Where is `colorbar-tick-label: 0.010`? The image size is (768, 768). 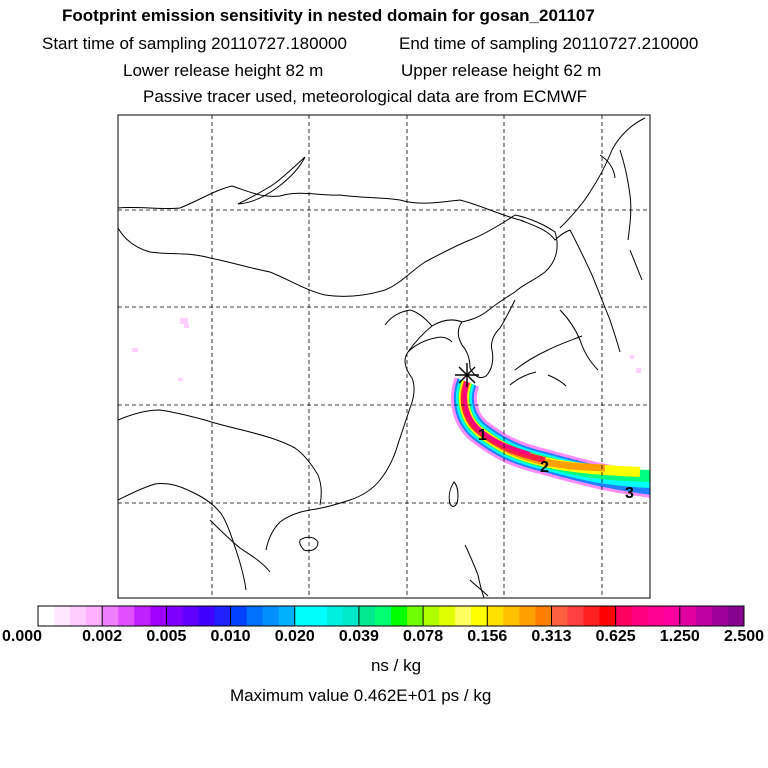
colorbar-tick-label: 0.010 is located at coordinates (230, 636).